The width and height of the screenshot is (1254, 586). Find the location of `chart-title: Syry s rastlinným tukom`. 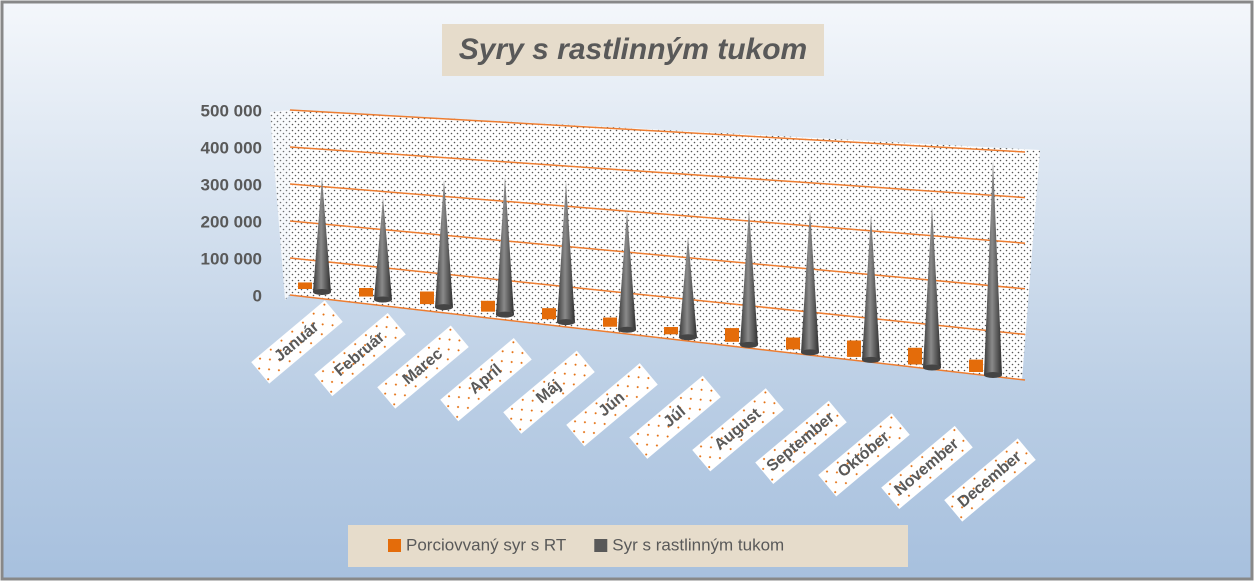

chart-title: Syry s rastlinným tukom is located at coordinates (633, 49).